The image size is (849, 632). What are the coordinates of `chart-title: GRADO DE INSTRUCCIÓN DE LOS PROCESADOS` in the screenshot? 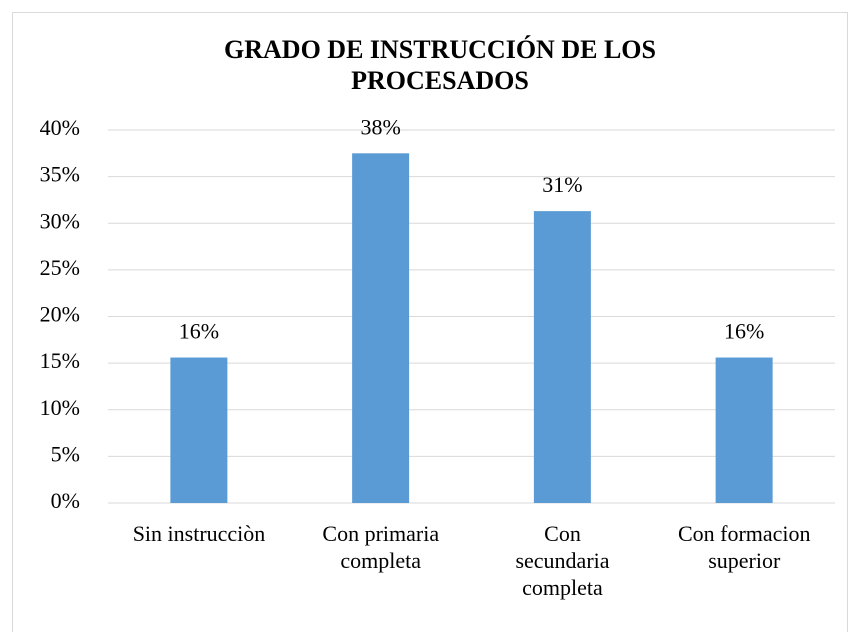 It's located at (440, 65).